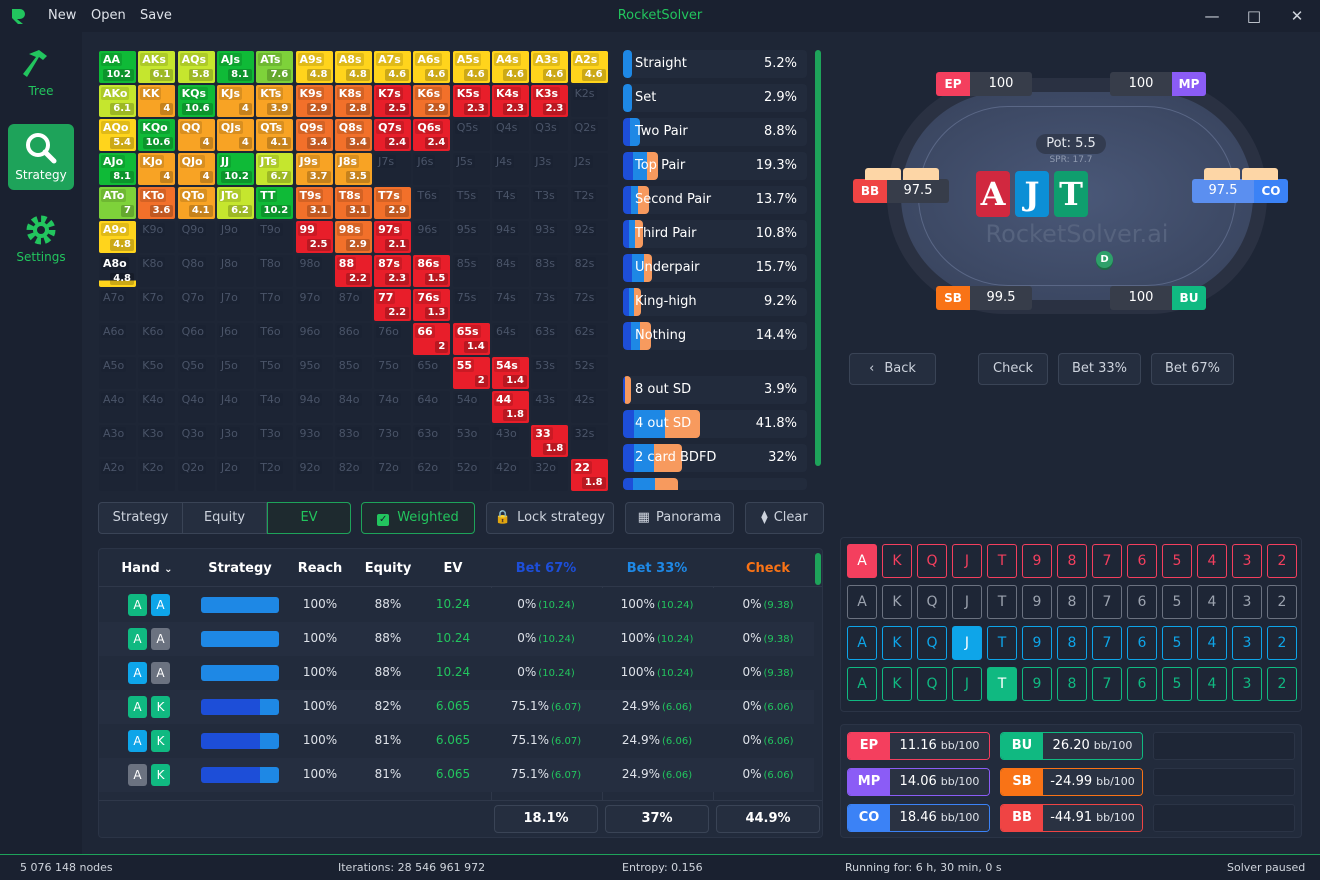 This screenshot has height=880, width=1320. Describe the element at coordinates (353, 101) in the screenshot. I see `hand-cell: K8s 2.8` at that location.